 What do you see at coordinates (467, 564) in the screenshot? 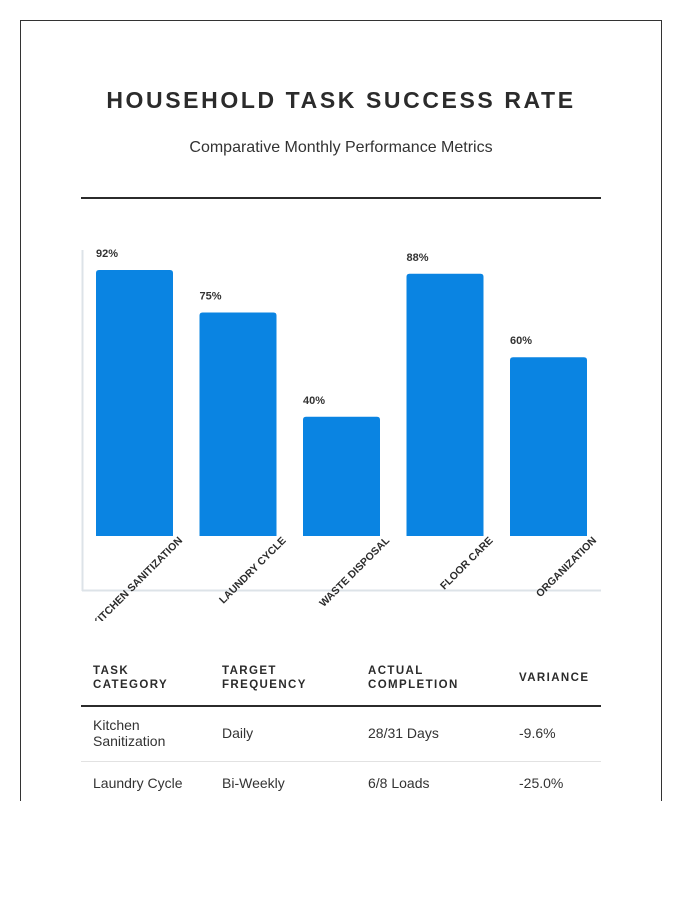
I see `category-label: FLOOR CARE` at bounding box center [467, 564].